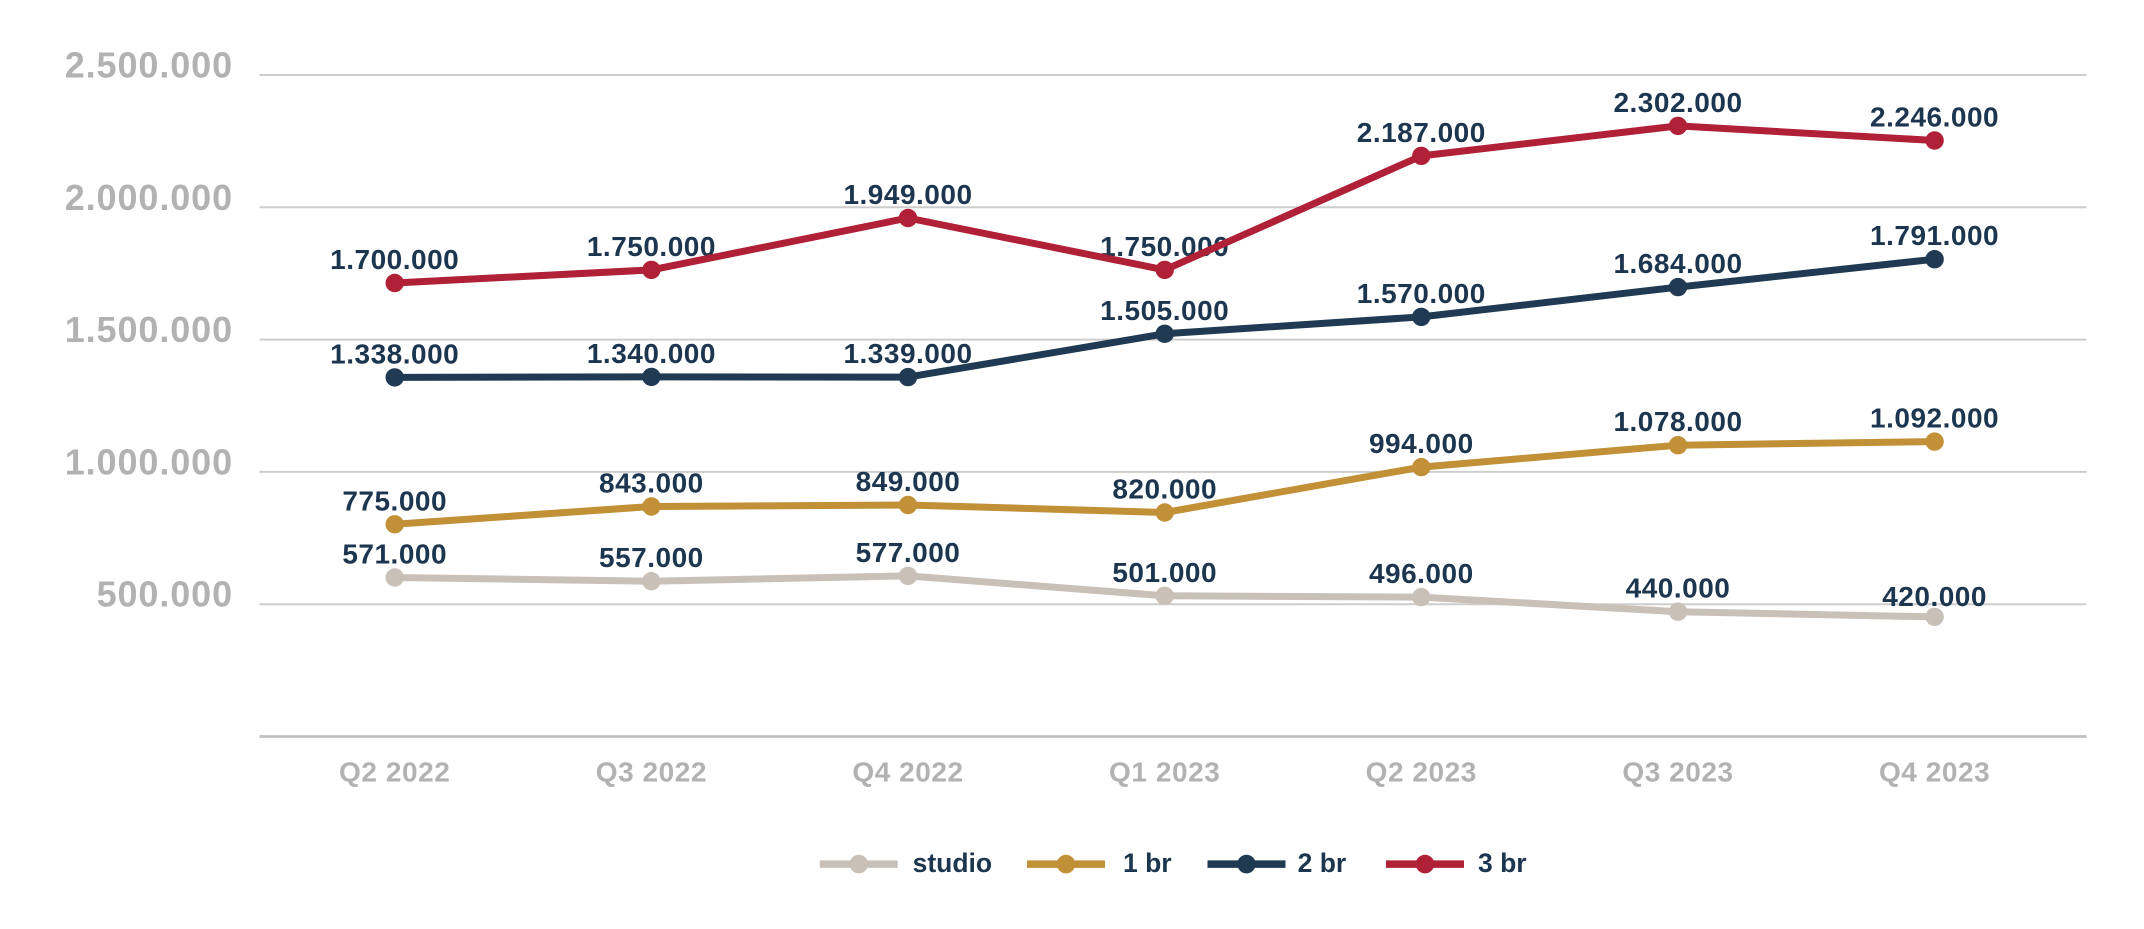  Describe the element at coordinates (1934, 596) in the screenshot. I see `svg-text: 420.000` at that location.